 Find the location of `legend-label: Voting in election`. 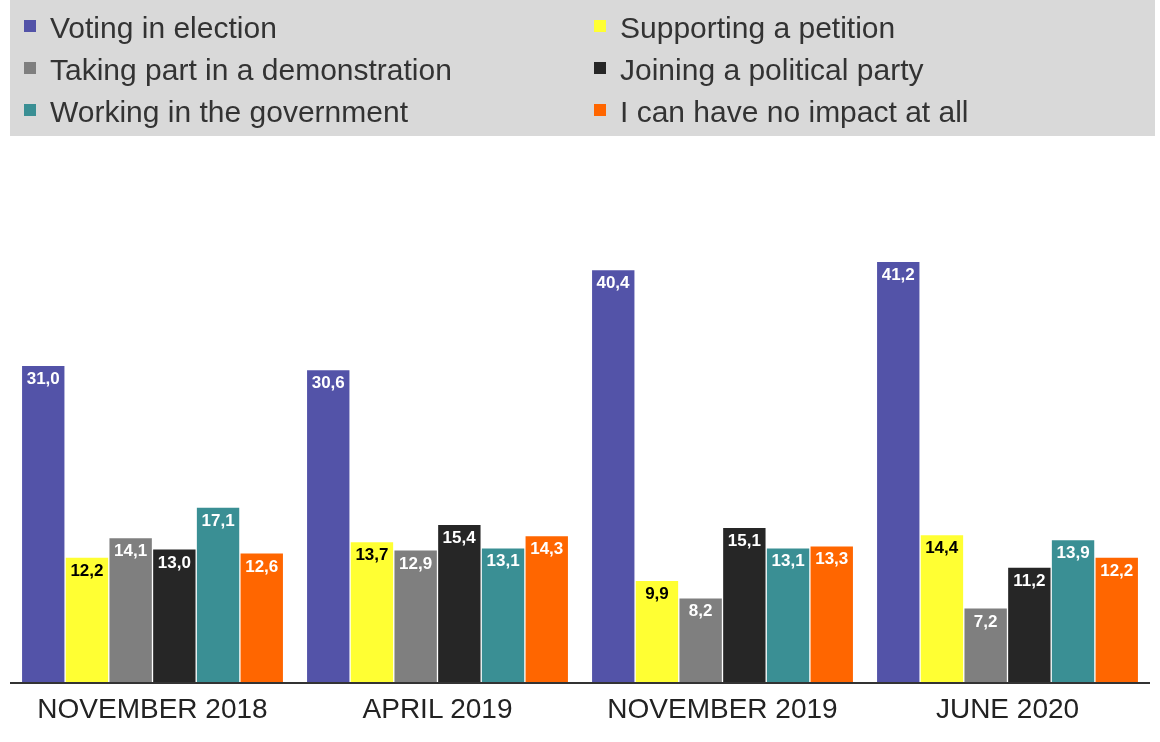

legend-label: Voting in election is located at coordinates (163, 27).